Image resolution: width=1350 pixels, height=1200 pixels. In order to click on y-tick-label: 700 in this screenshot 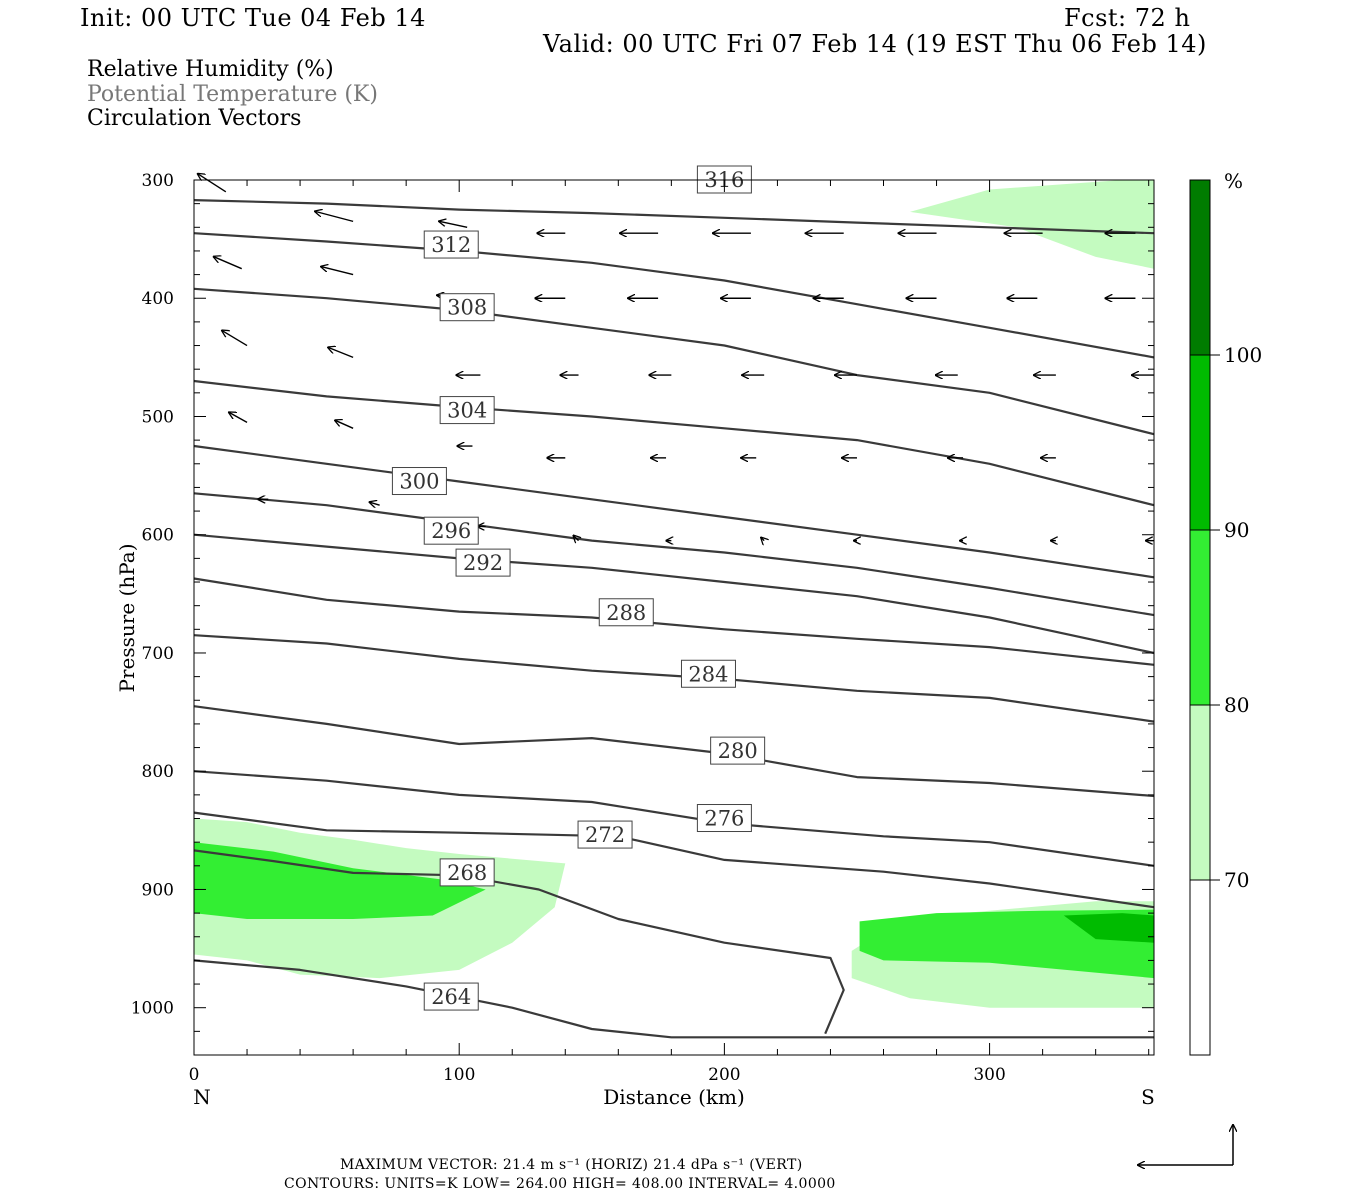, I will do `click(158, 654)`.